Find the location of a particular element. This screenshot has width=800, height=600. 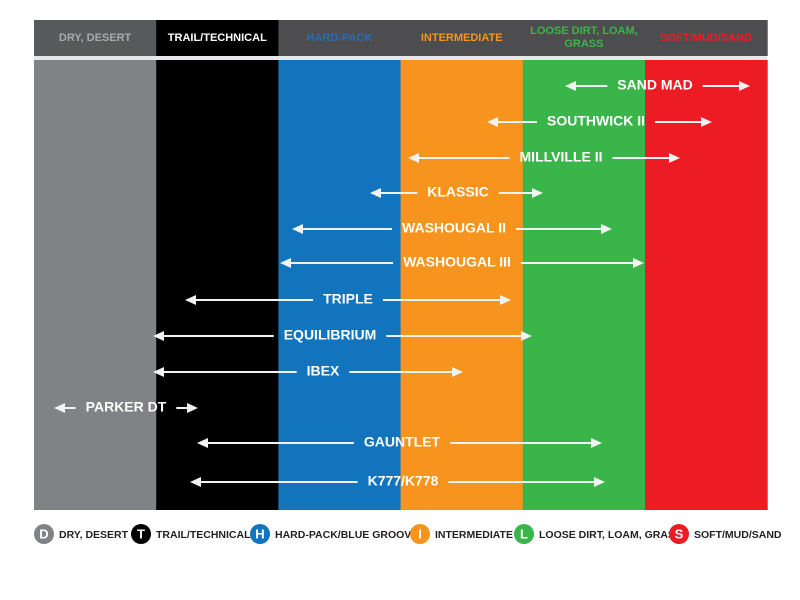

tire-name: EQUILIBRIUM is located at coordinates (330, 335).